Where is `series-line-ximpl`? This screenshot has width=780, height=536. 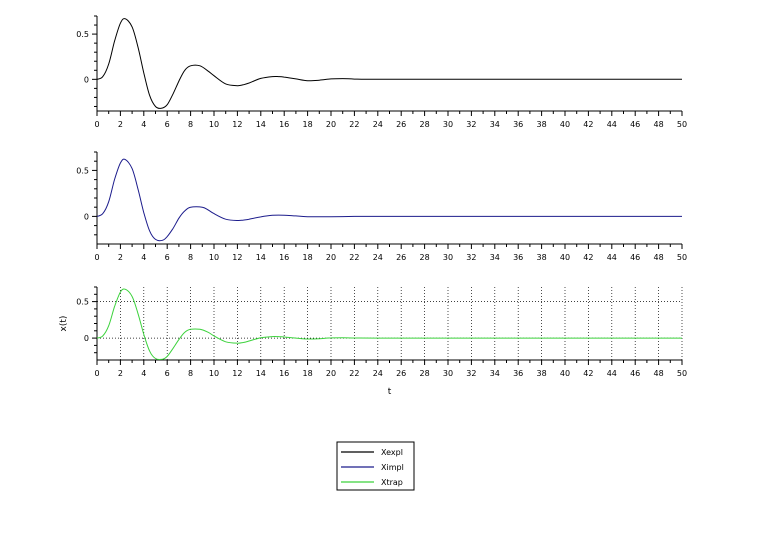
series-line-ximpl is located at coordinates (389, 200).